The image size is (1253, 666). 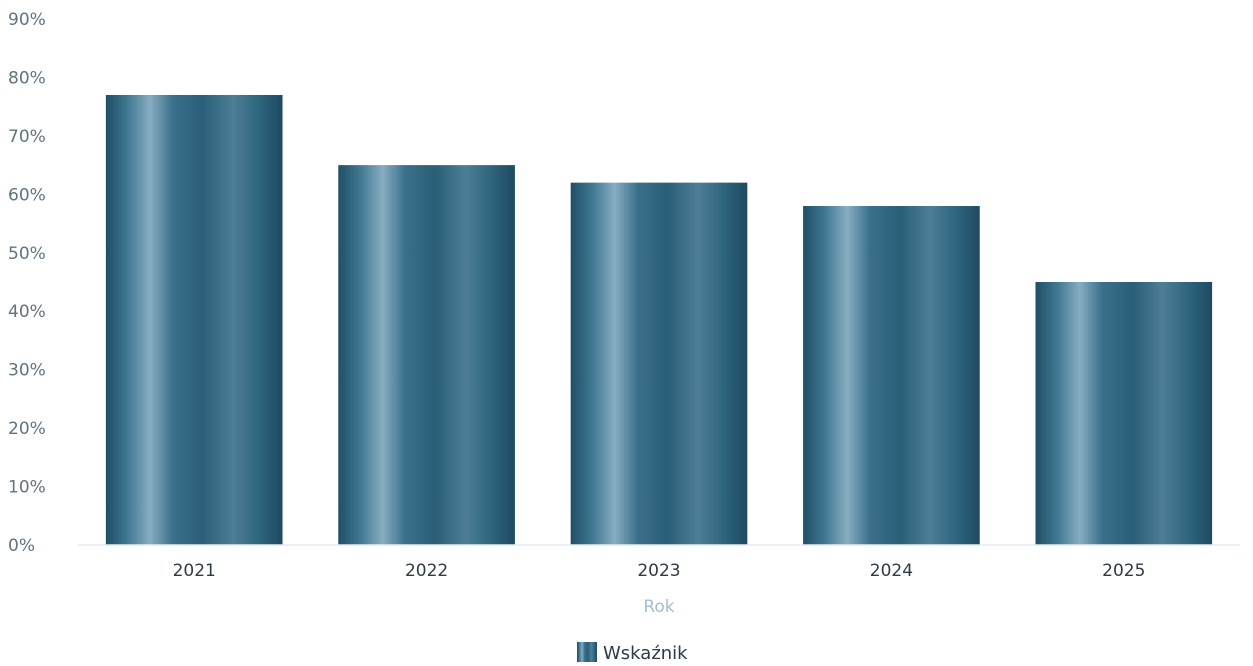 What do you see at coordinates (194, 319) in the screenshot?
I see `bar-2021` at bounding box center [194, 319].